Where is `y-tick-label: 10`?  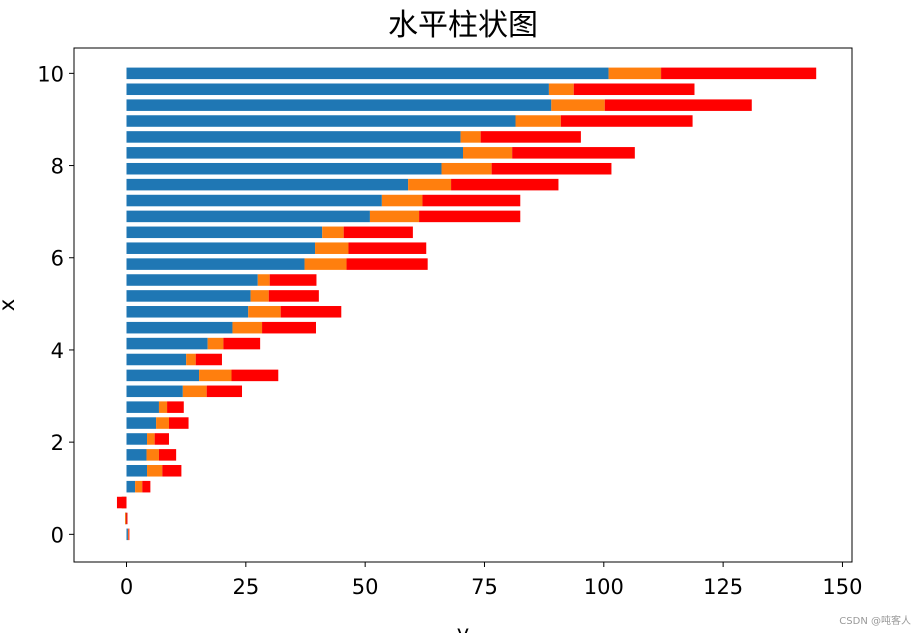
y-tick-label: 10 is located at coordinates (50, 74).